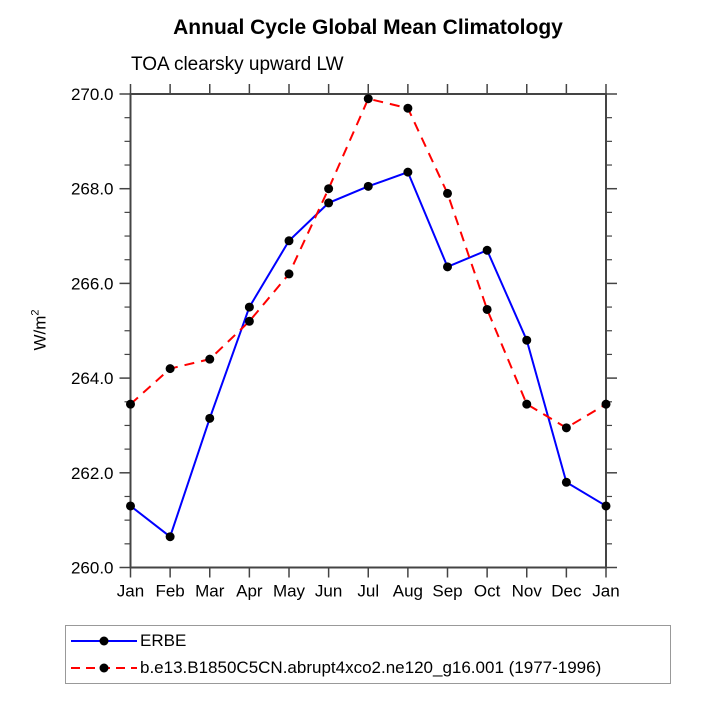  I want to click on x-tick-label: Oct, so click(487, 591).